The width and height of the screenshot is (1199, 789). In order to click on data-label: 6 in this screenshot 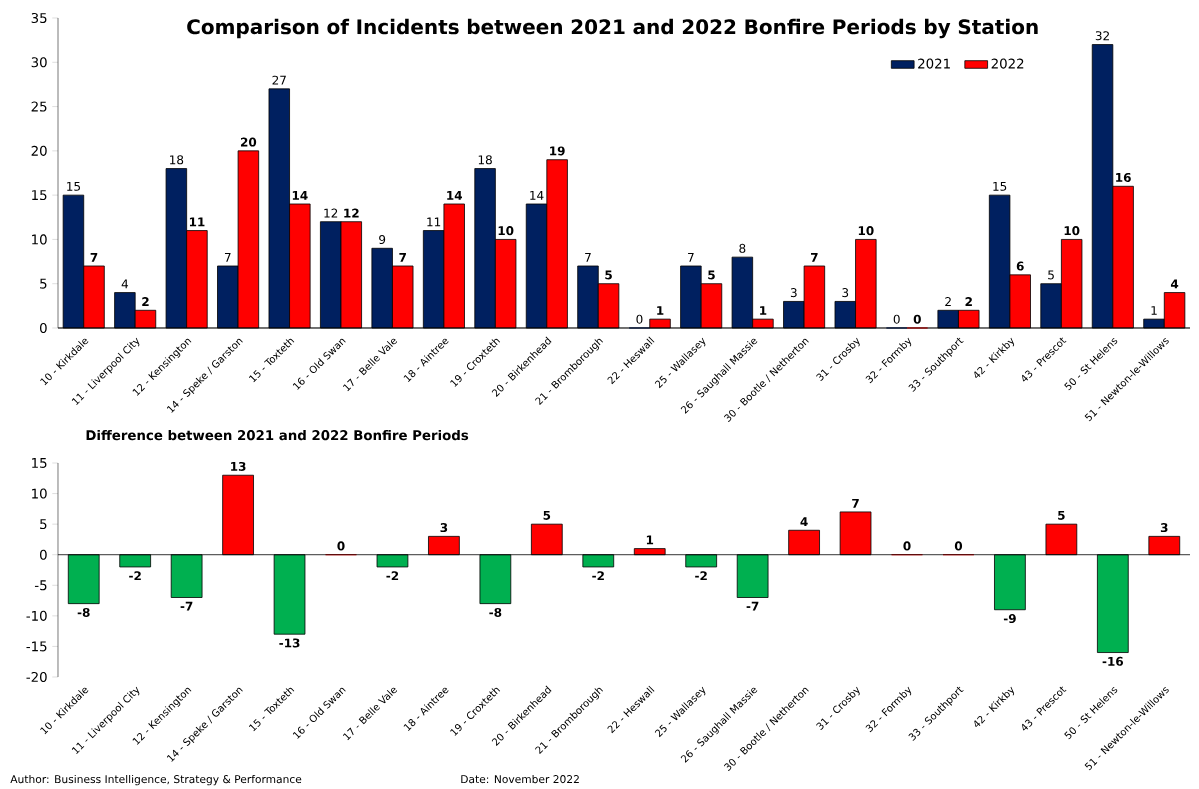, I will do `click(1020, 266)`.